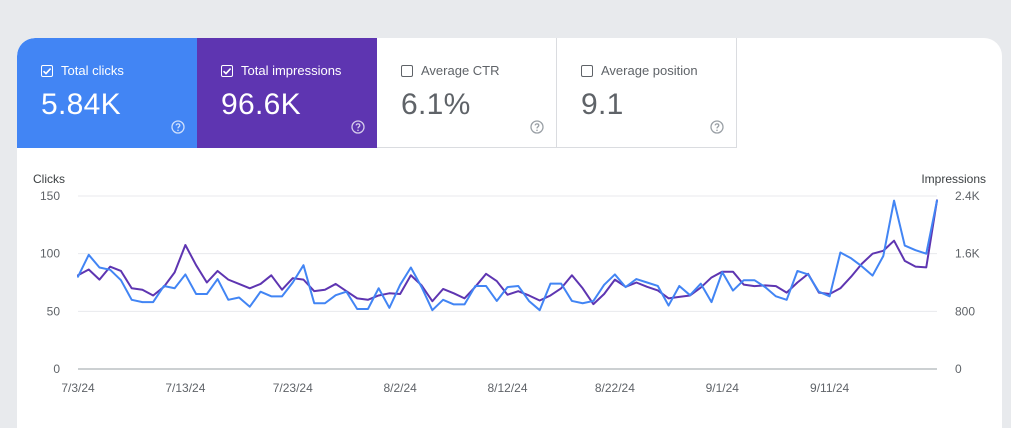 The image size is (1011, 428). Describe the element at coordinates (92, 70) in the screenshot. I see `metric-label: Total clicks` at that location.